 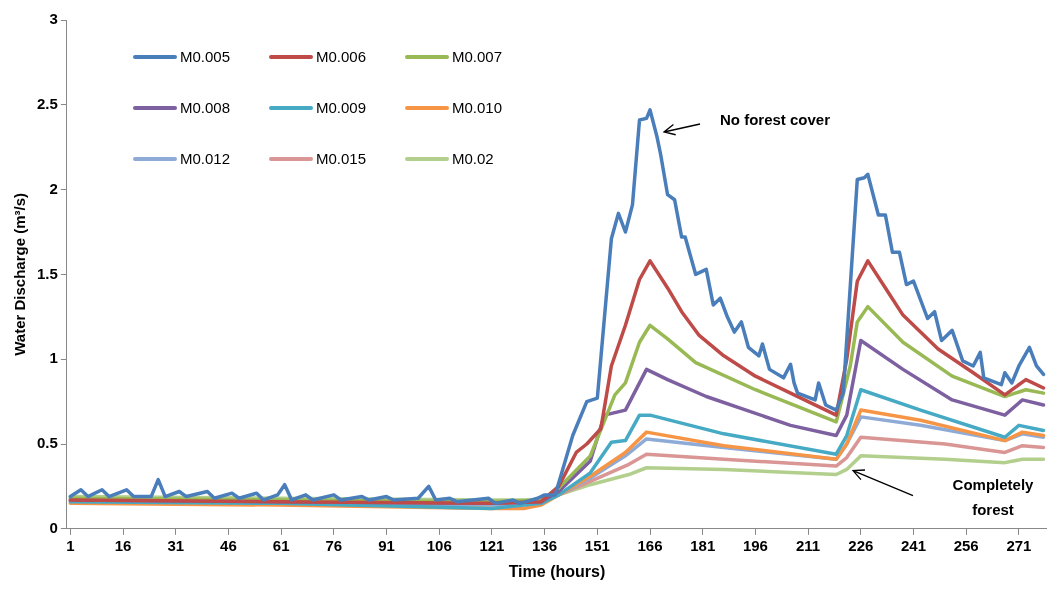 I want to click on legend-label: M0.015, so click(x=341, y=158).